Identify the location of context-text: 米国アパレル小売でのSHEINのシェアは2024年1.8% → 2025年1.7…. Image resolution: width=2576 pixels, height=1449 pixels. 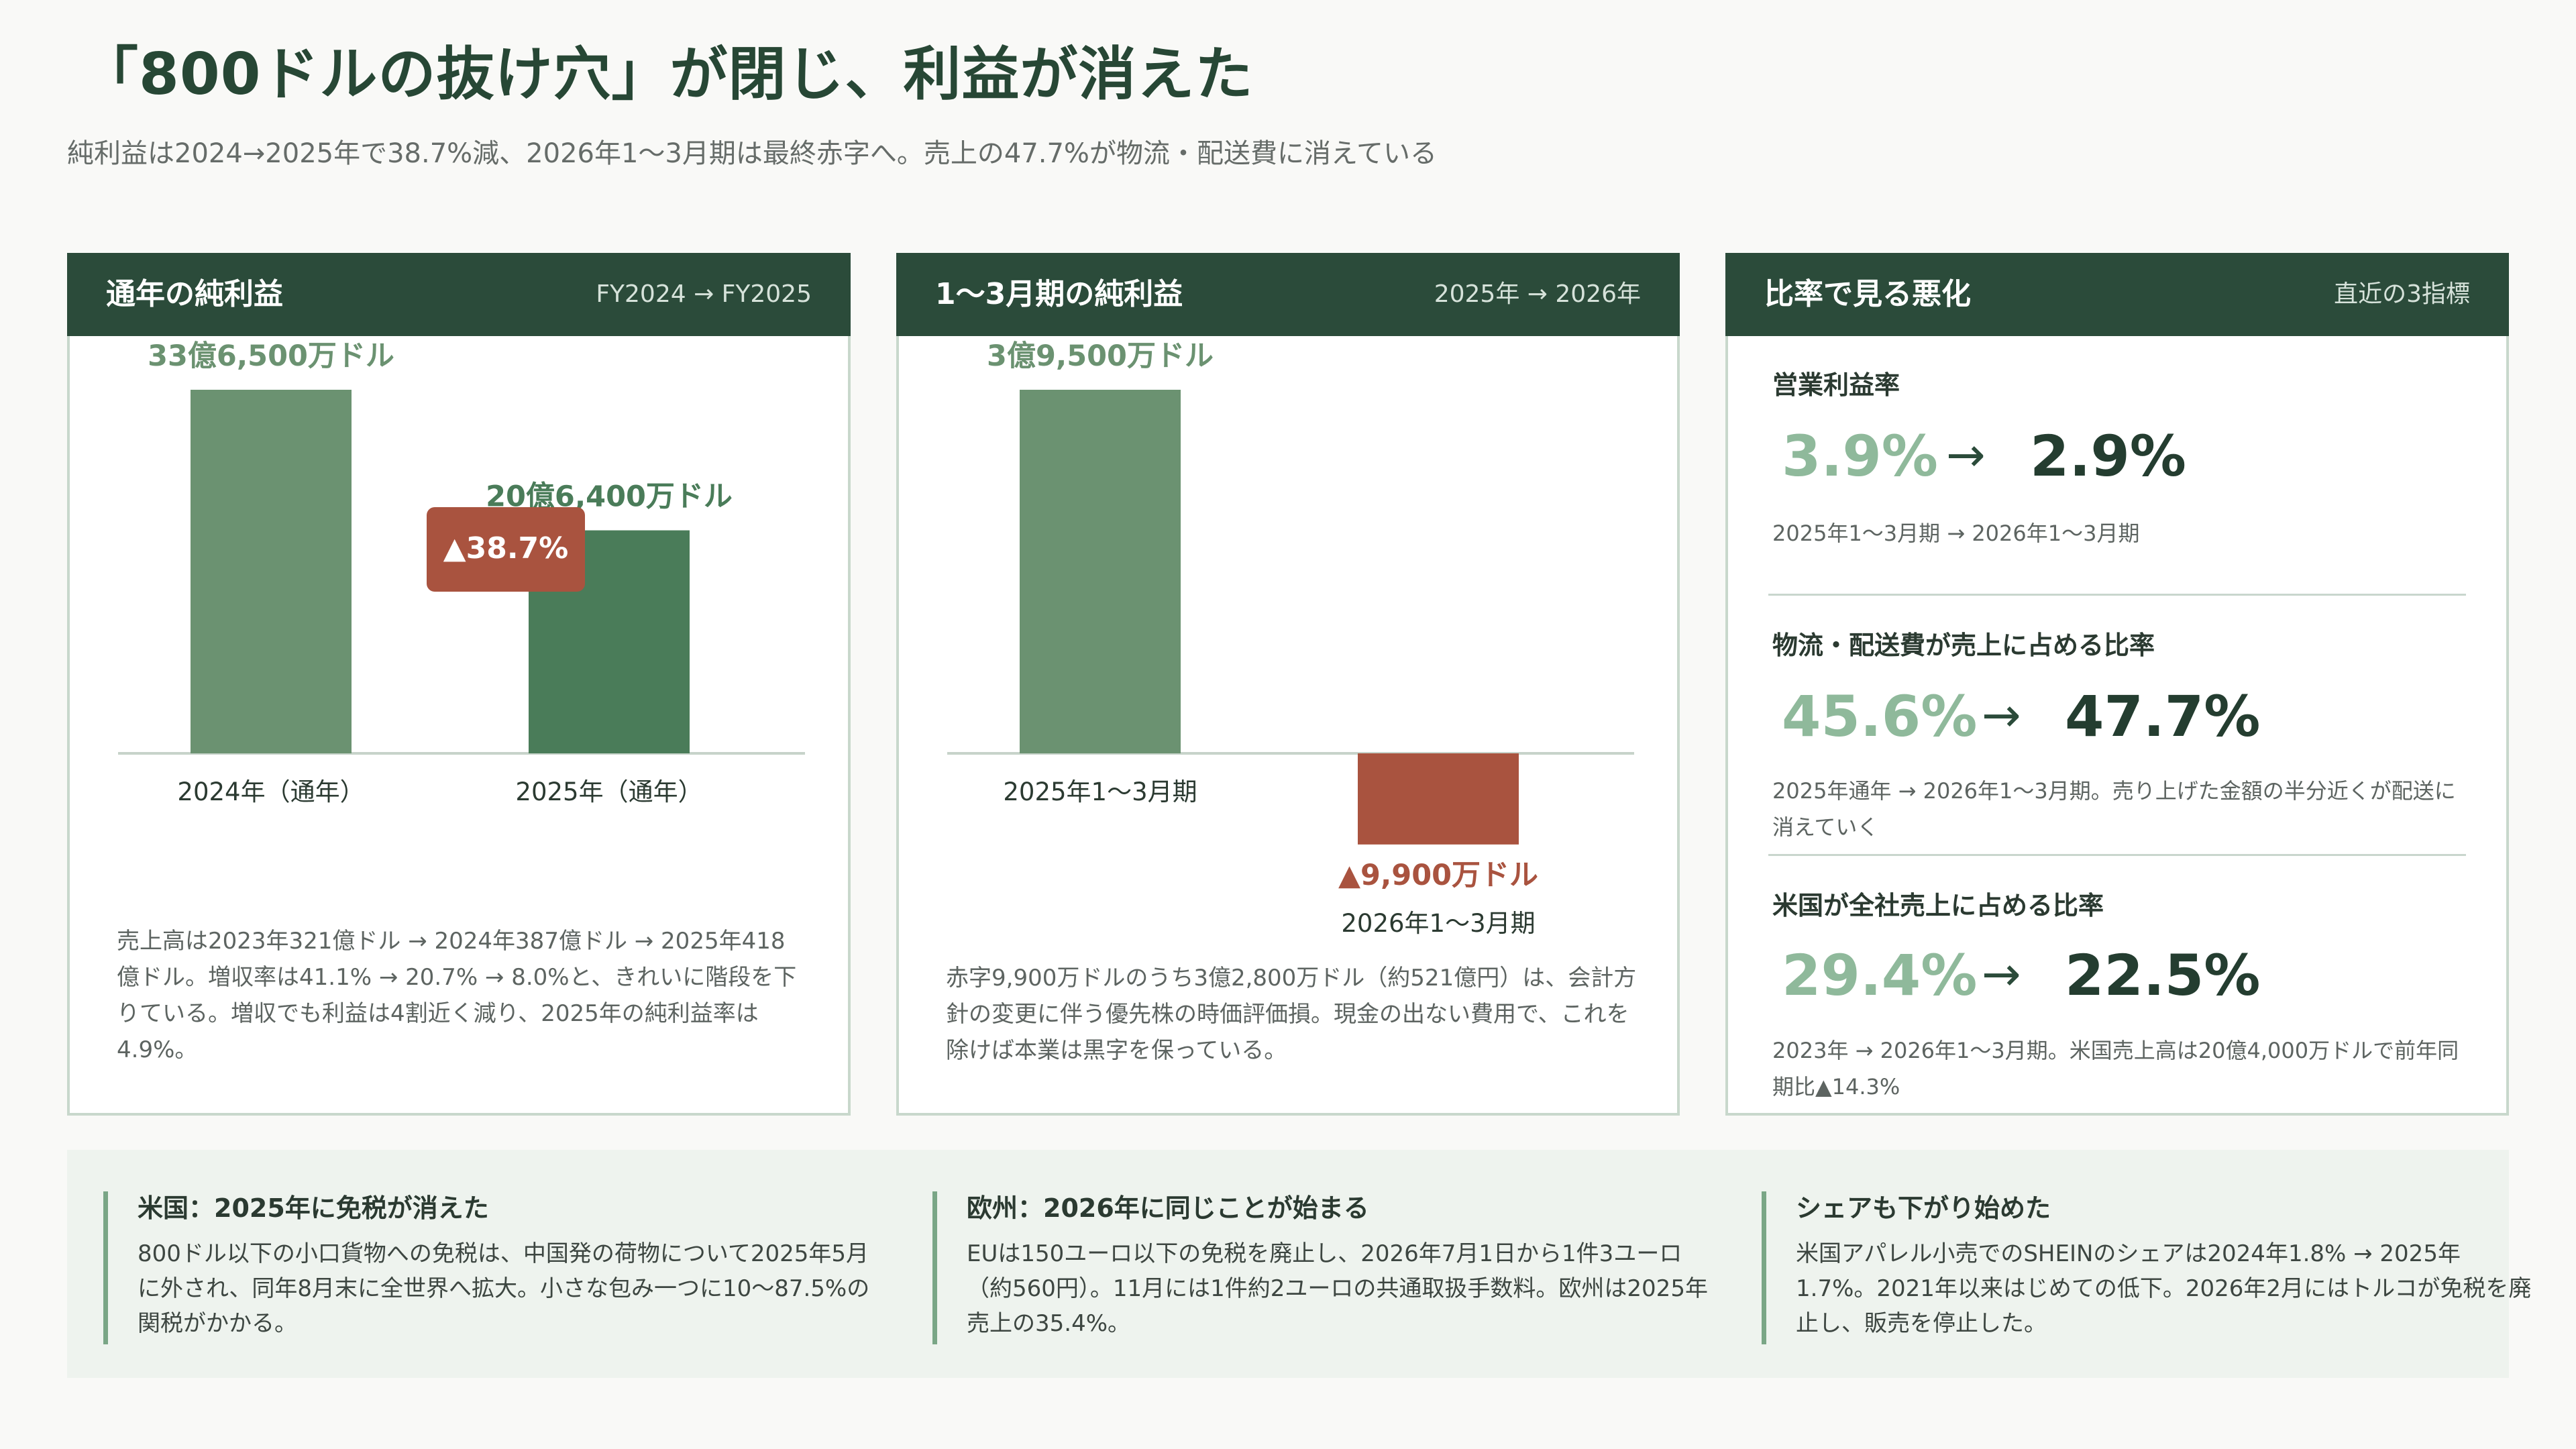
(2164, 1288).